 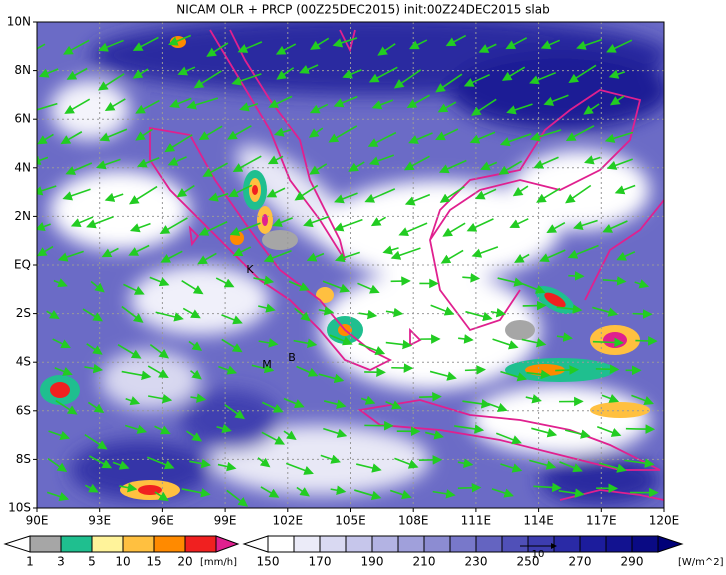 What do you see at coordinates (19, 22) in the screenshot?
I see `lat-label: 10N` at bounding box center [19, 22].